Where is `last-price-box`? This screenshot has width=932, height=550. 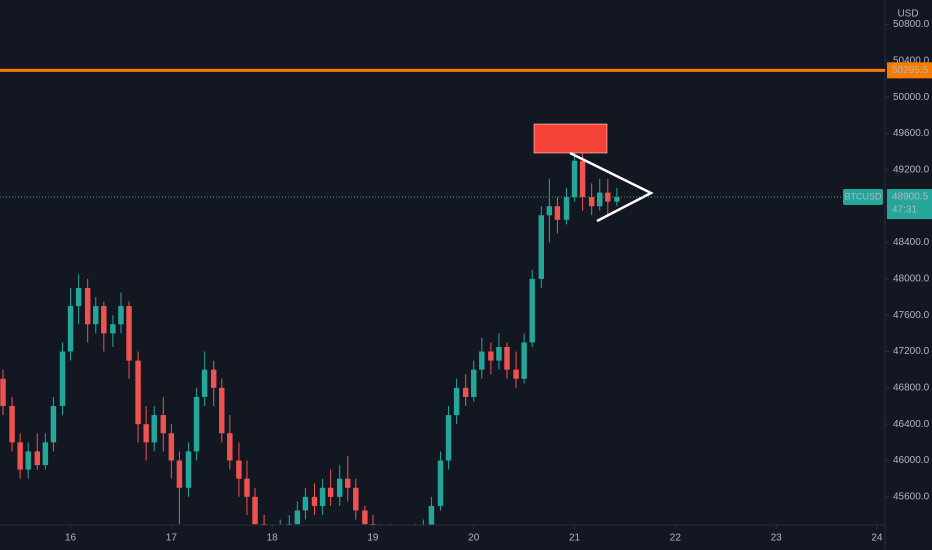
last-price-box is located at coordinates (909, 204).